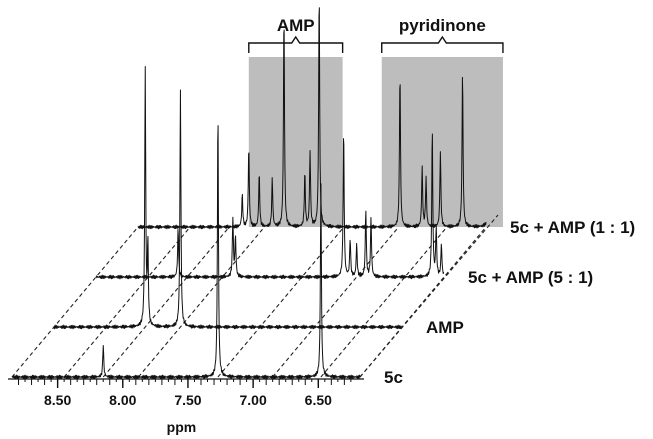 Image resolution: width=653 pixels, height=439 pixels. I want to click on series-label-2: AMP, so click(445, 327).